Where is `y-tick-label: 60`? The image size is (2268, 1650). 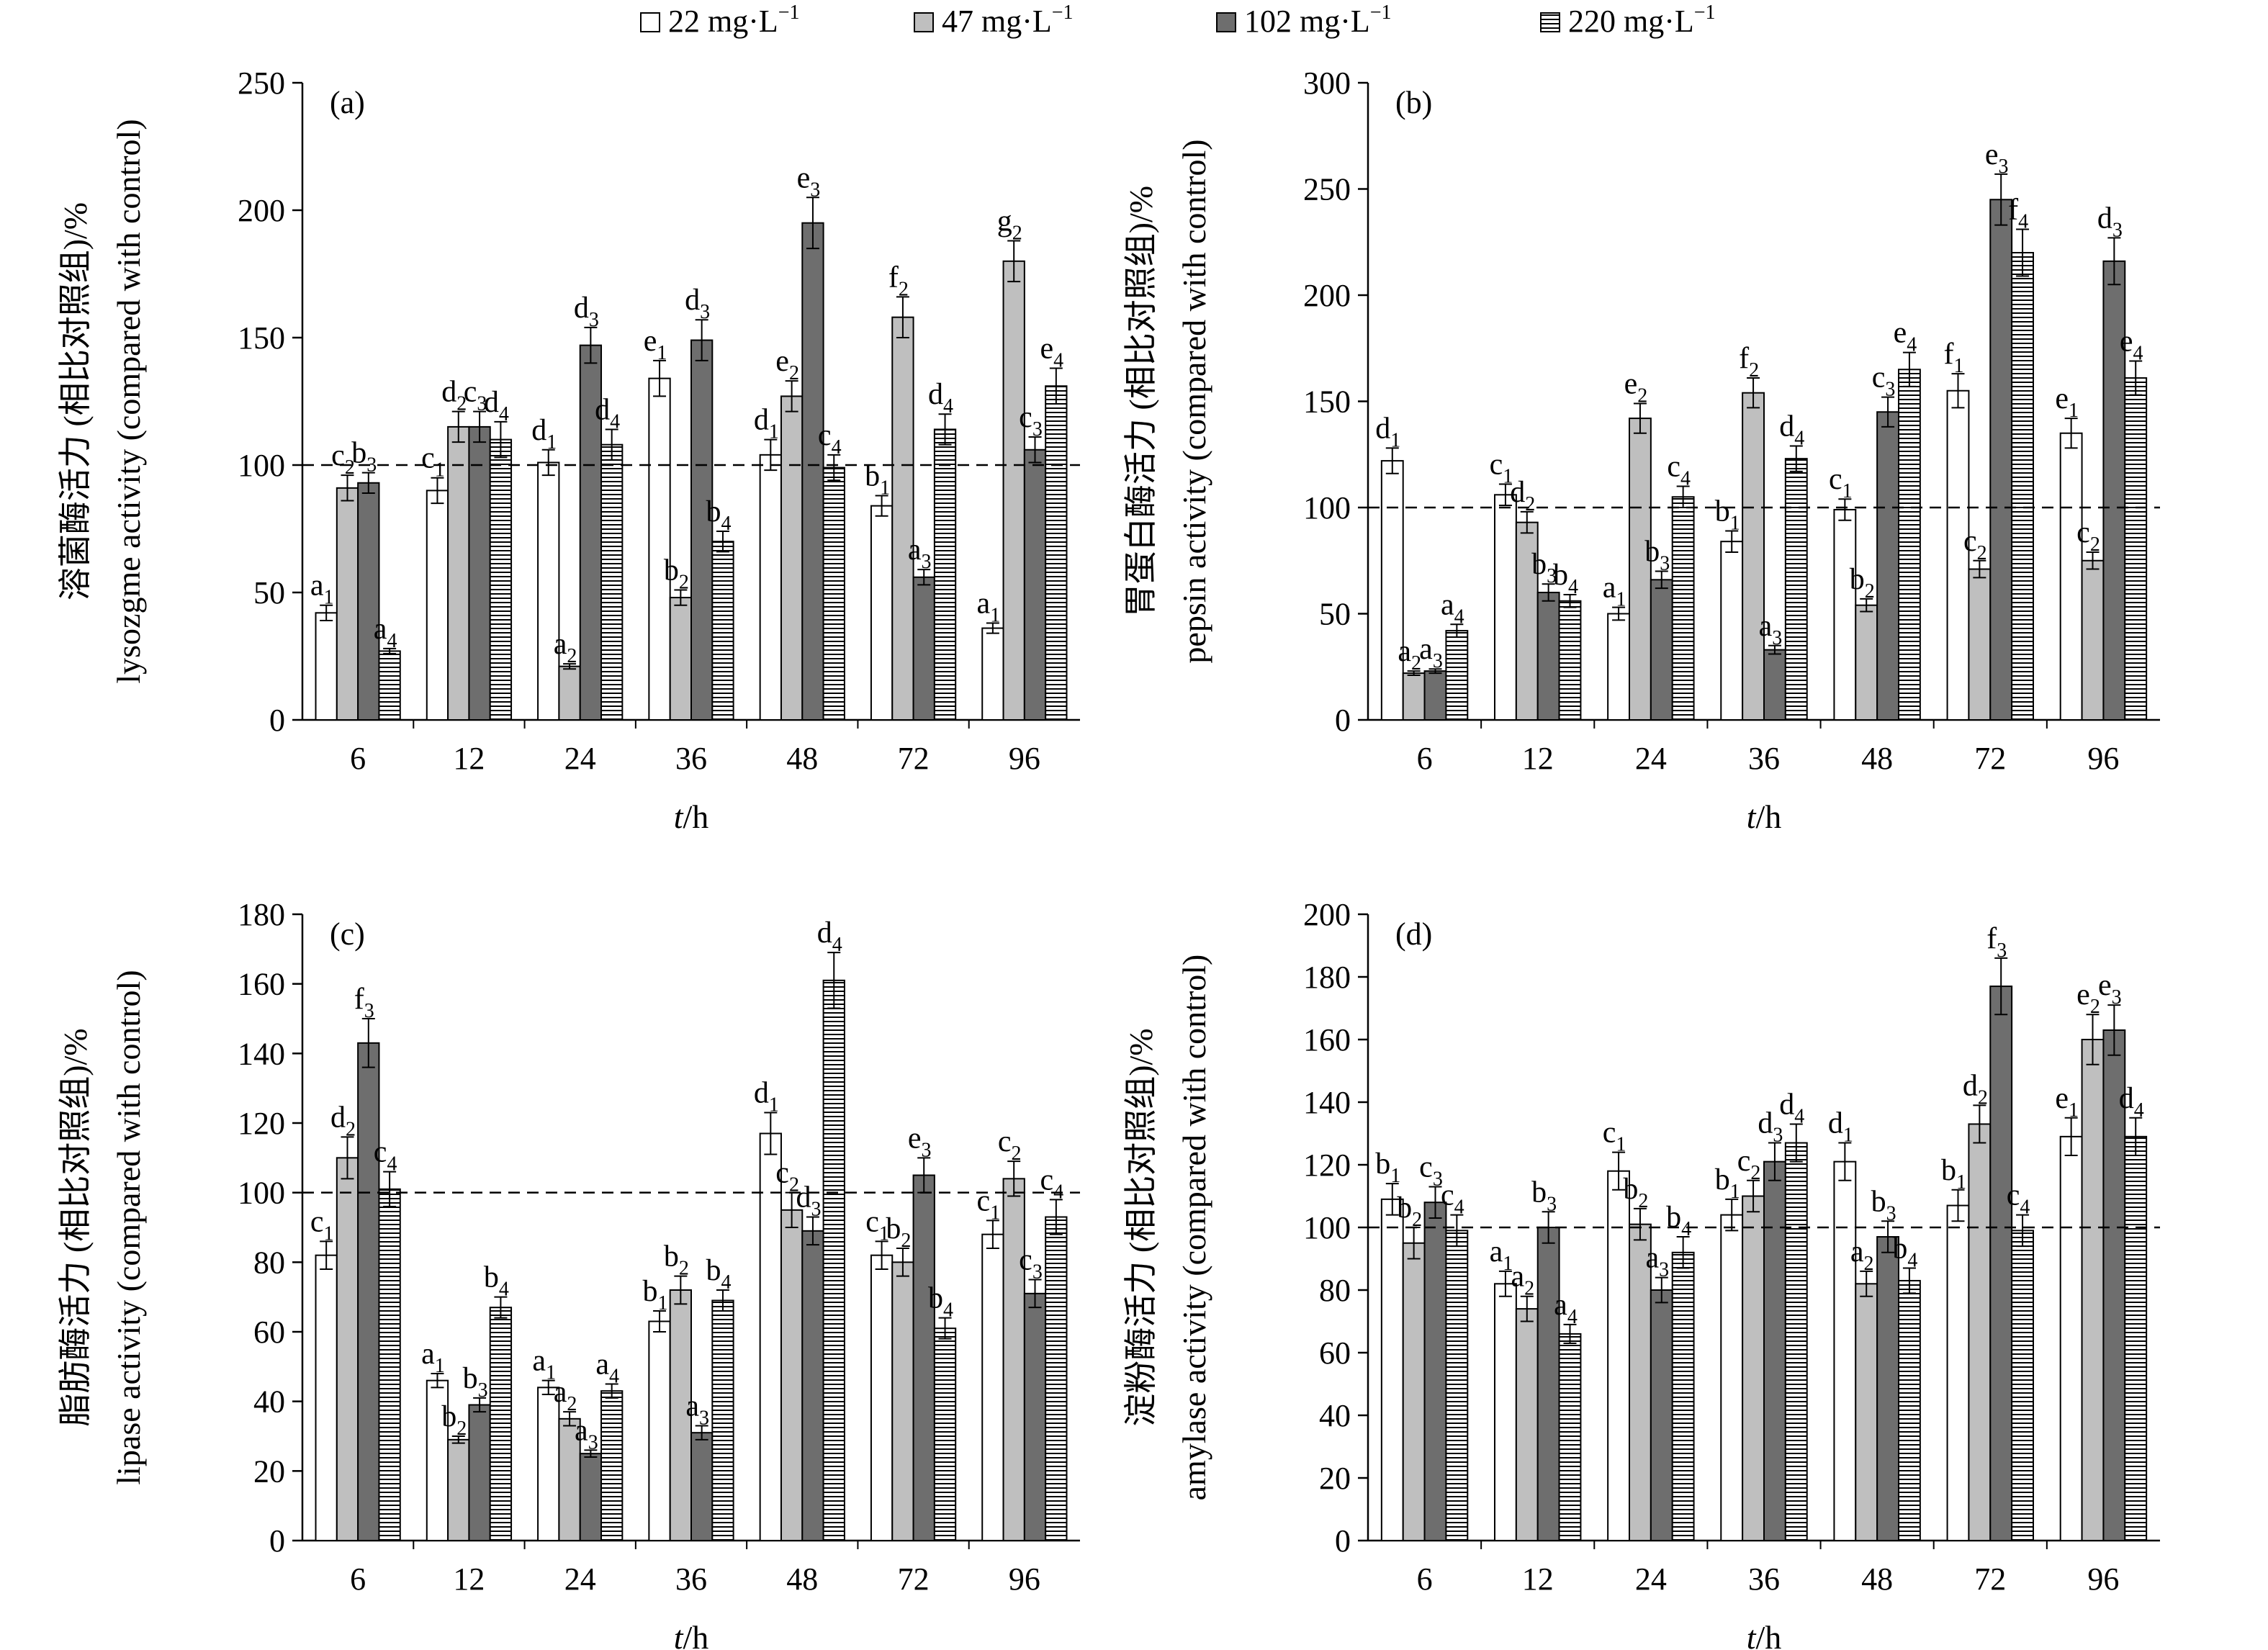
y-tick-label: 60 is located at coordinates (1335, 1353).